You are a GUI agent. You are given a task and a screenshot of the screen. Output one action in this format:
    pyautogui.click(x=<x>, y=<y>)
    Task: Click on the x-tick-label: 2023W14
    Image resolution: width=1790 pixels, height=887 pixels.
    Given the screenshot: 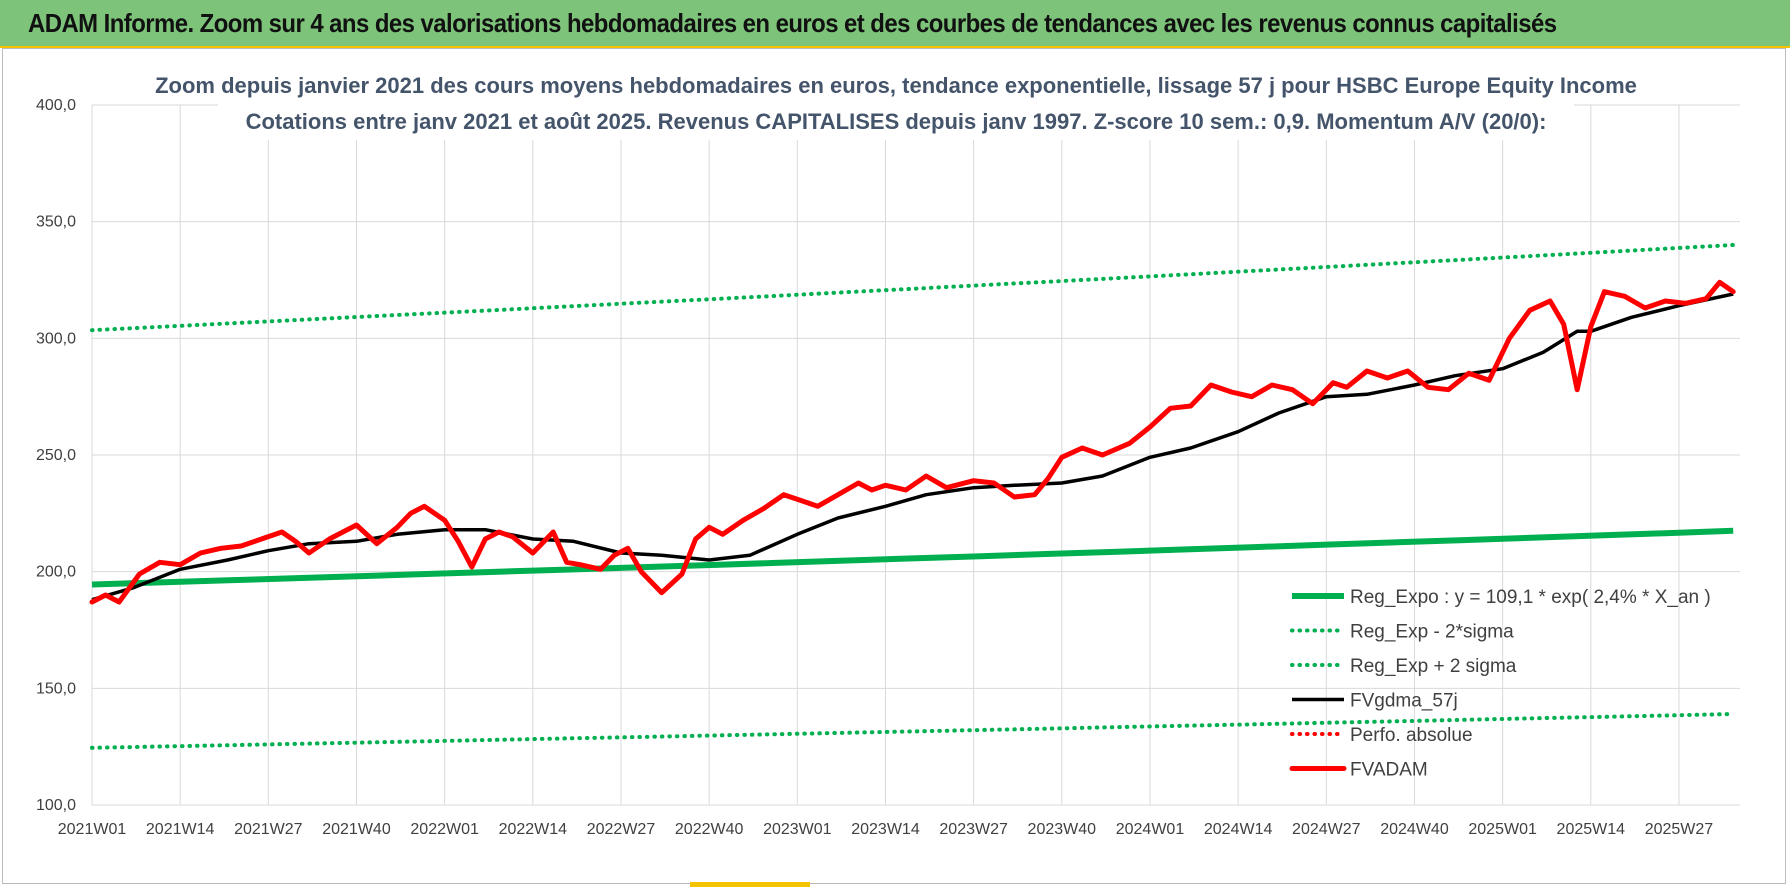 What is the action you would take?
    pyautogui.click(x=885, y=829)
    